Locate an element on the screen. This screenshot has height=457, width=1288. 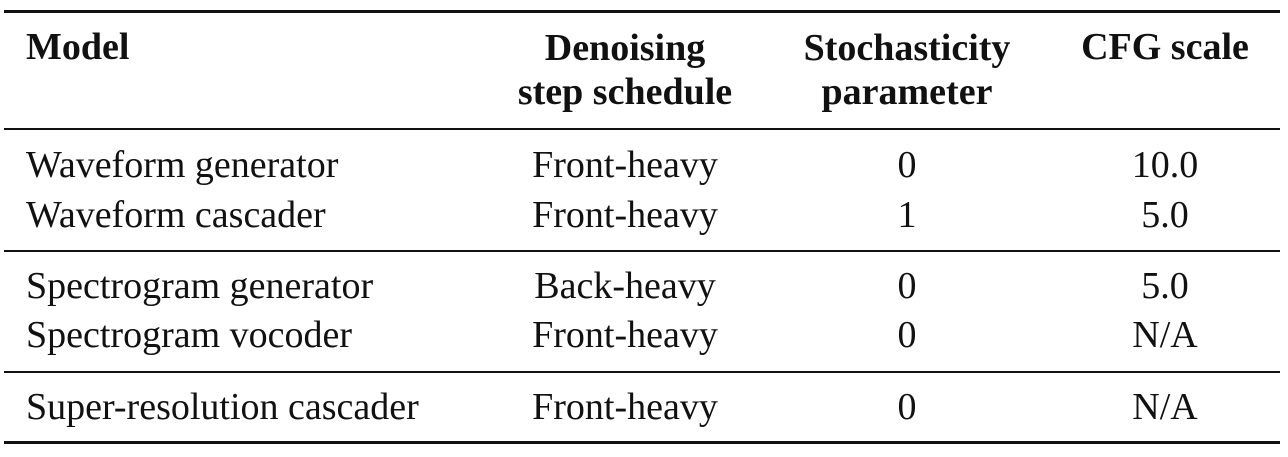
cell-stochasticity: 1 is located at coordinates (907, 215).